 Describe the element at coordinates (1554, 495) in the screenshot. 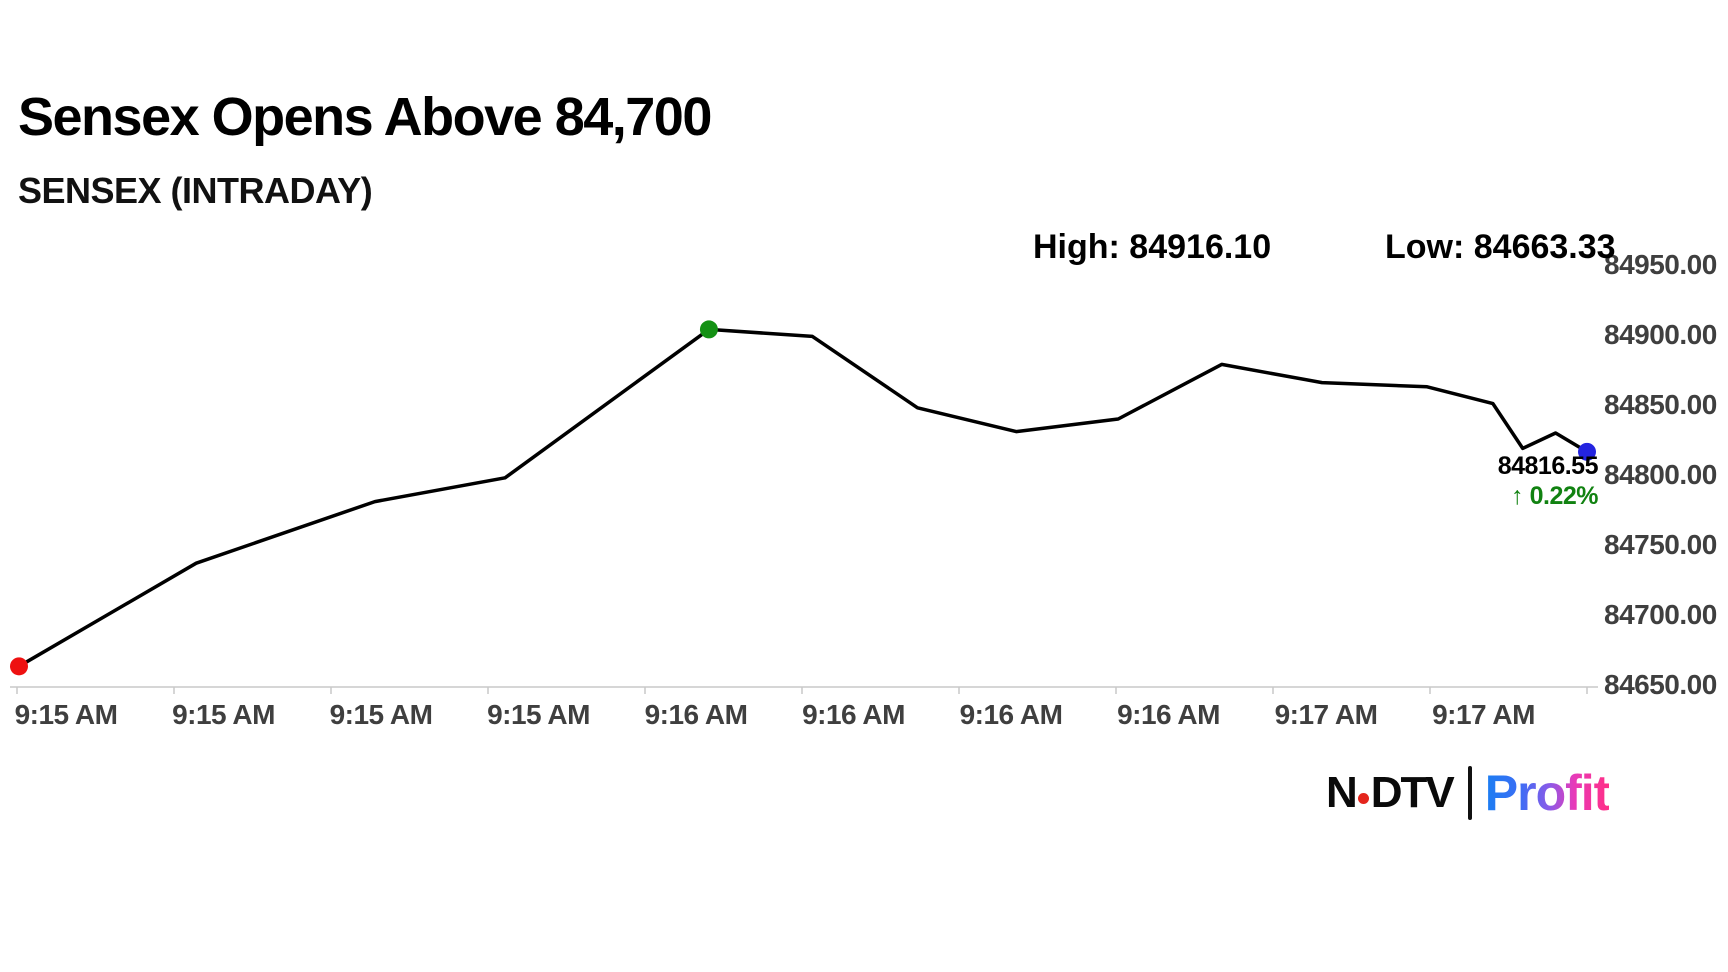

I see `last-price-change: ↑ 0.22%` at that location.